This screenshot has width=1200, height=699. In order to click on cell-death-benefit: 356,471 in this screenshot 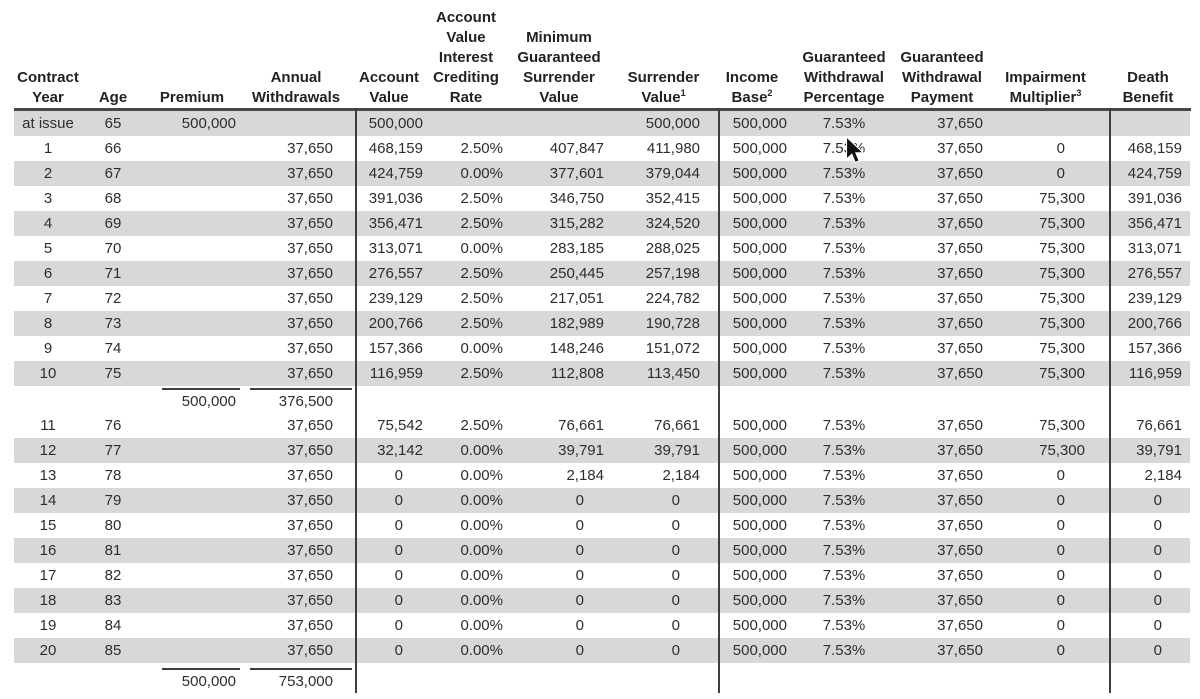, I will do `click(1154, 223)`.